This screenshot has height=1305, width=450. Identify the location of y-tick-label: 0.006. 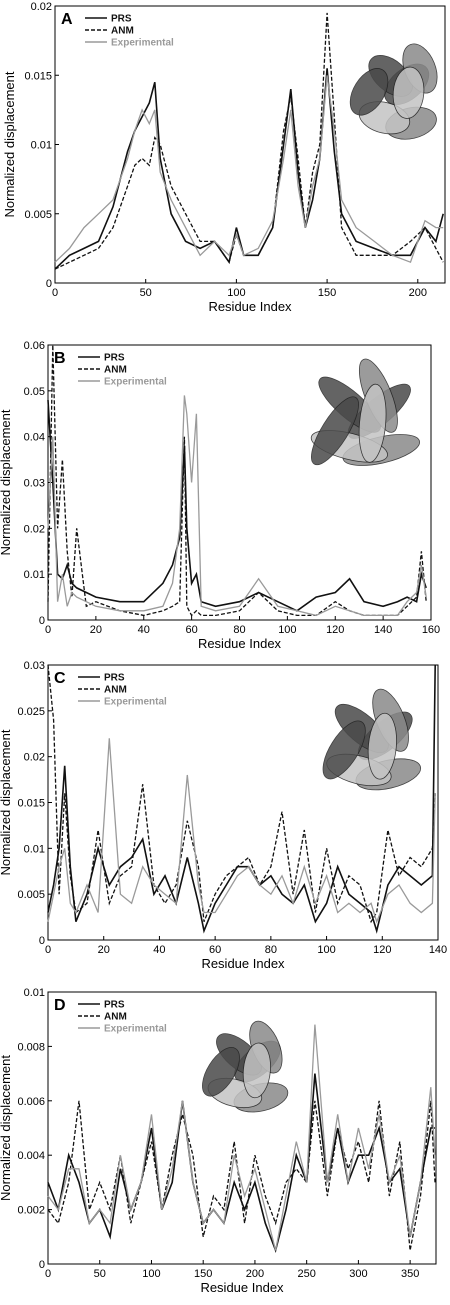
(31, 1102).